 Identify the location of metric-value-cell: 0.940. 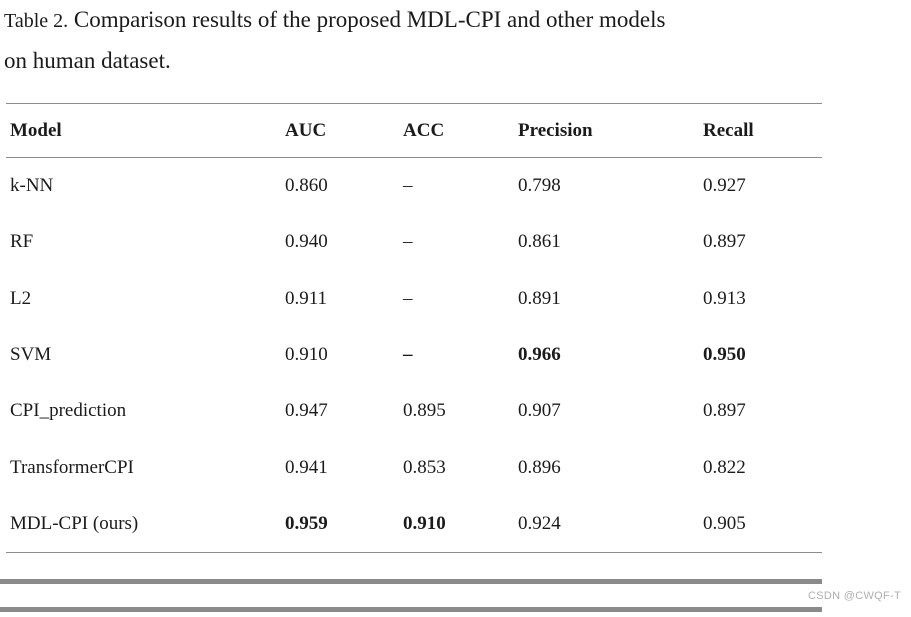
(306, 242).